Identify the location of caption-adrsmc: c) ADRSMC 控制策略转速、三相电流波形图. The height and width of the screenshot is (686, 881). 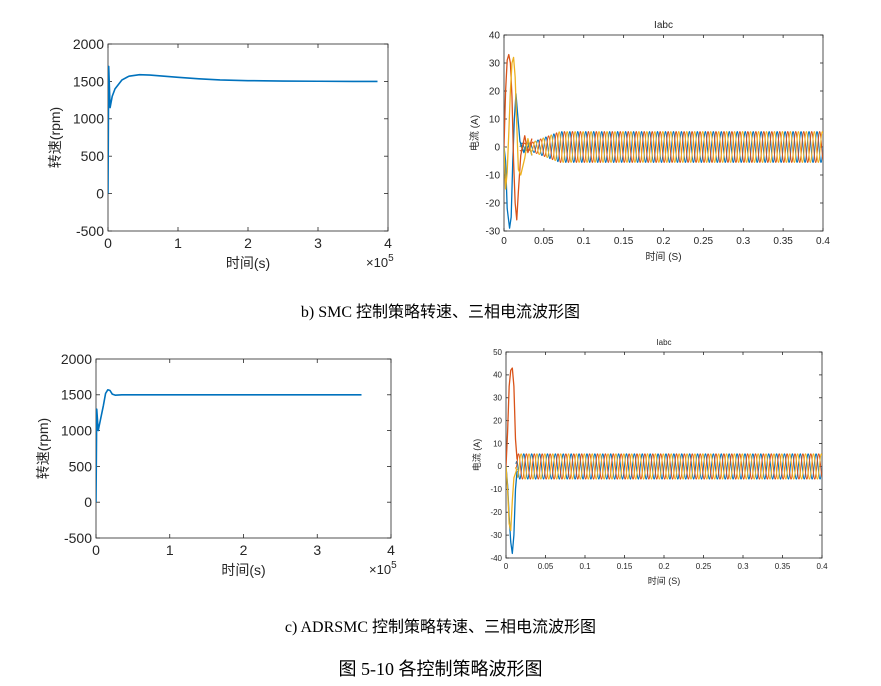
(440, 627).